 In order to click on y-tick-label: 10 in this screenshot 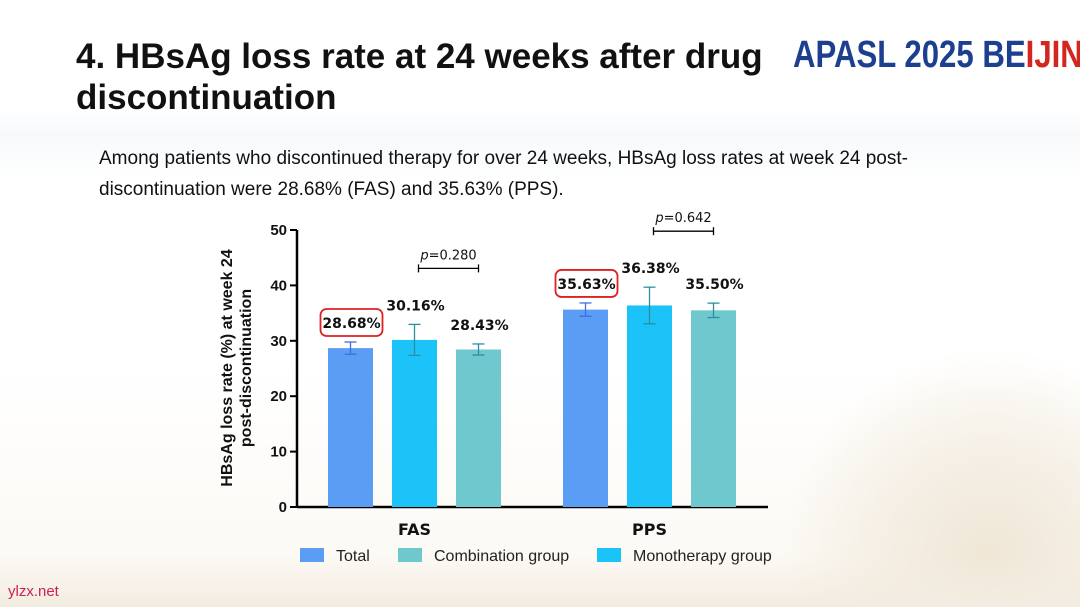, I will do `click(278, 452)`.